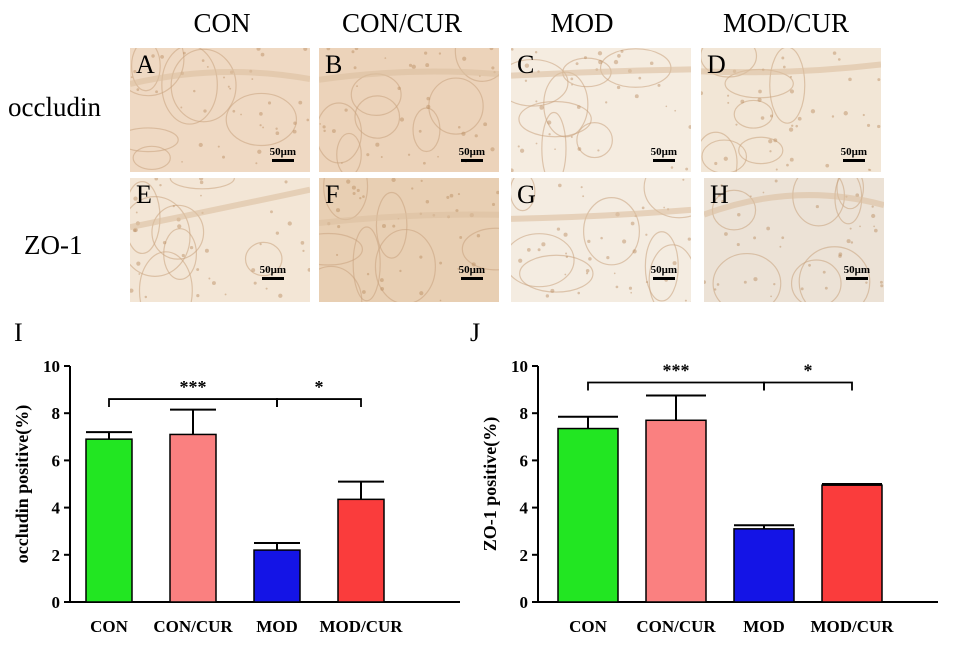 The image size is (964, 645). I want to click on bar-mod-cur, so click(852, 543).